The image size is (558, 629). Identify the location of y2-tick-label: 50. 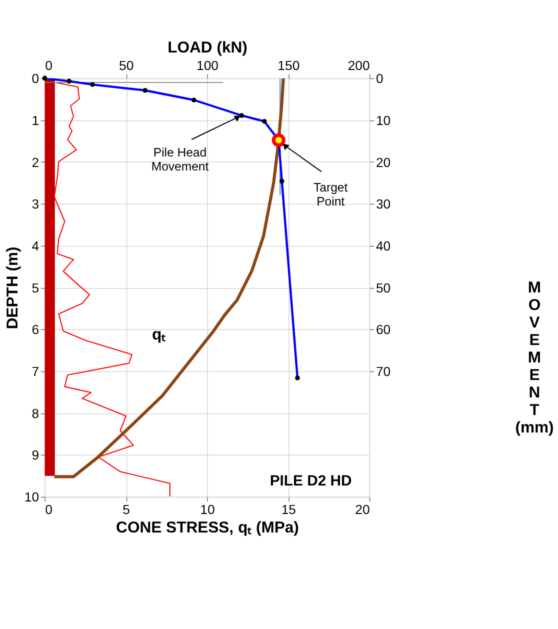
(383, 288).